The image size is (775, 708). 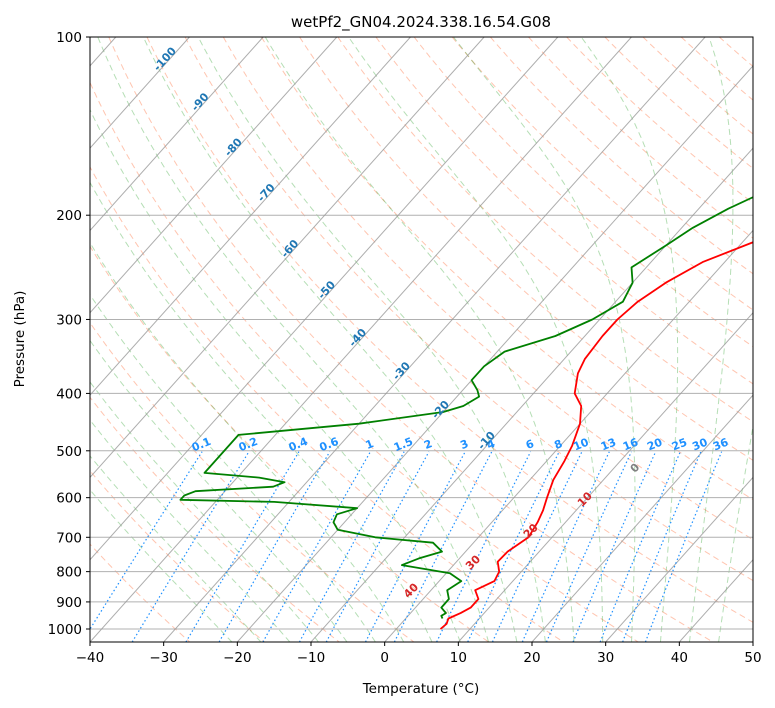 What do you see at coordinates (237, 658) in the screenshot?
I see `x-tick-label: −20` at bounding box center [237, 658].